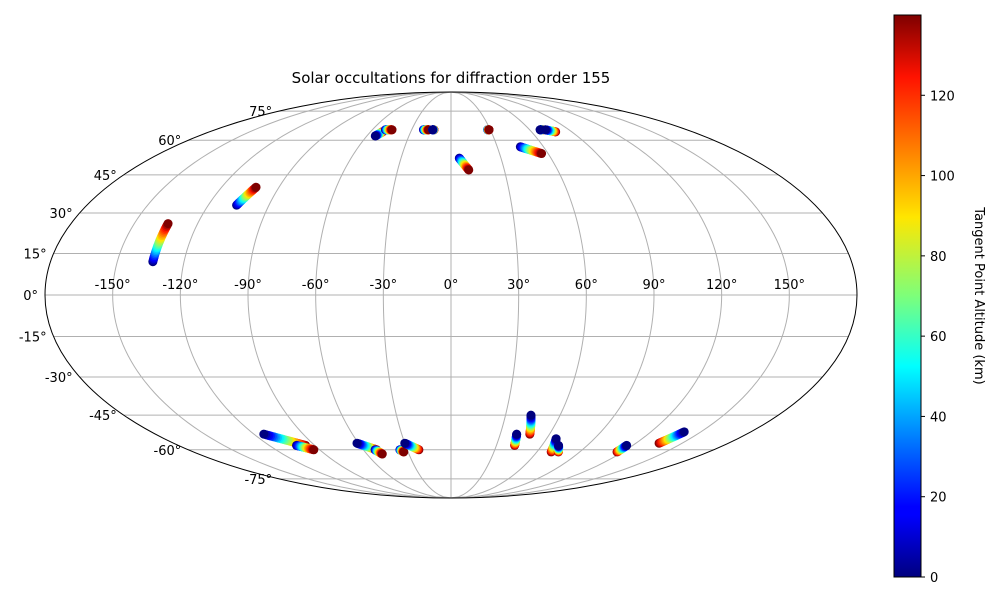 The height and width of the screenshot is (600, 1000). Describe the element at coordinates (934, 578) in the screenshot. I see `colorbar-tick-label: 0` at that location.